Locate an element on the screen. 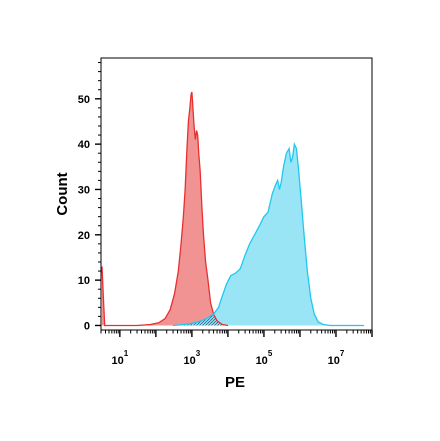  y-tick-label: 0 is located at coordinates (87, 326).